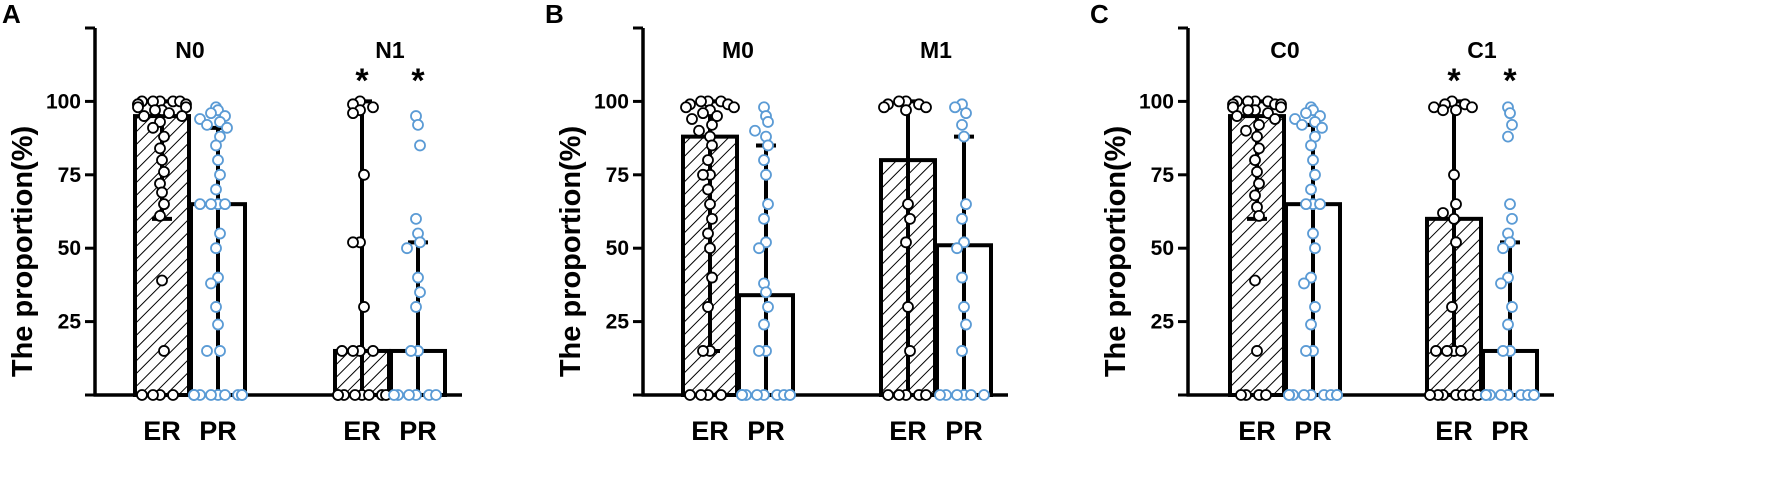 The image size is (1783, 499). I want to click on group-n1: N1* ER * PR, so click(389, 241).